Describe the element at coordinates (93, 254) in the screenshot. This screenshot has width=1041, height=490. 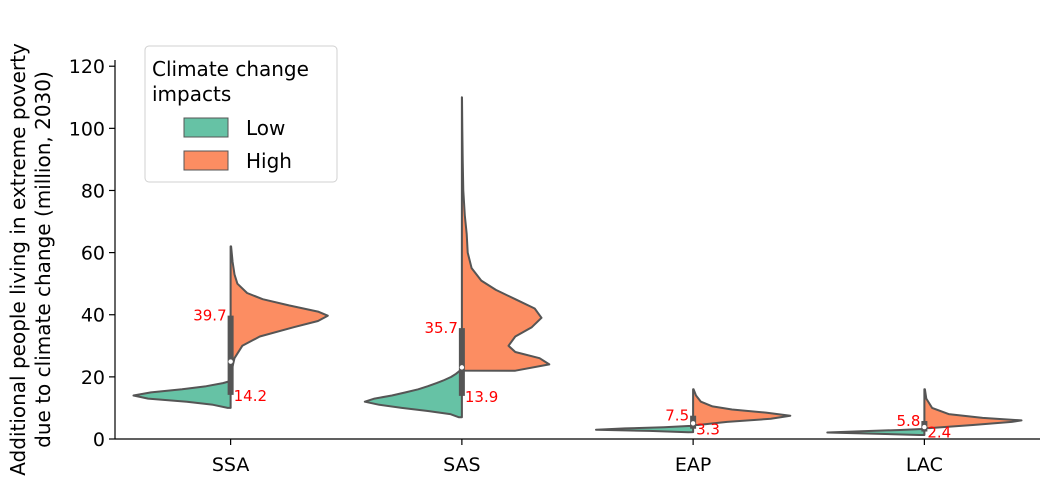
I see `y-tick-label-60: 60` at that location.